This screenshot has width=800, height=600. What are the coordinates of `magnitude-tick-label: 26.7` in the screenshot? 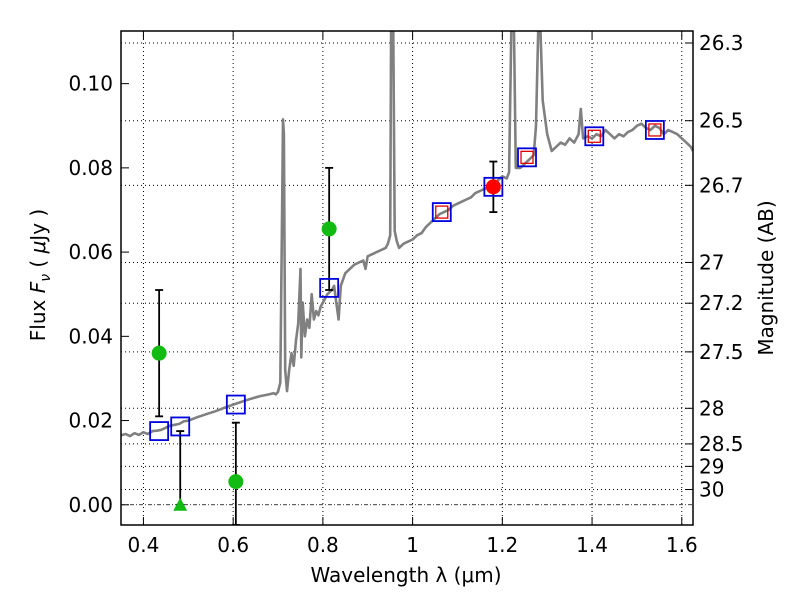 It's located at (721, 185).